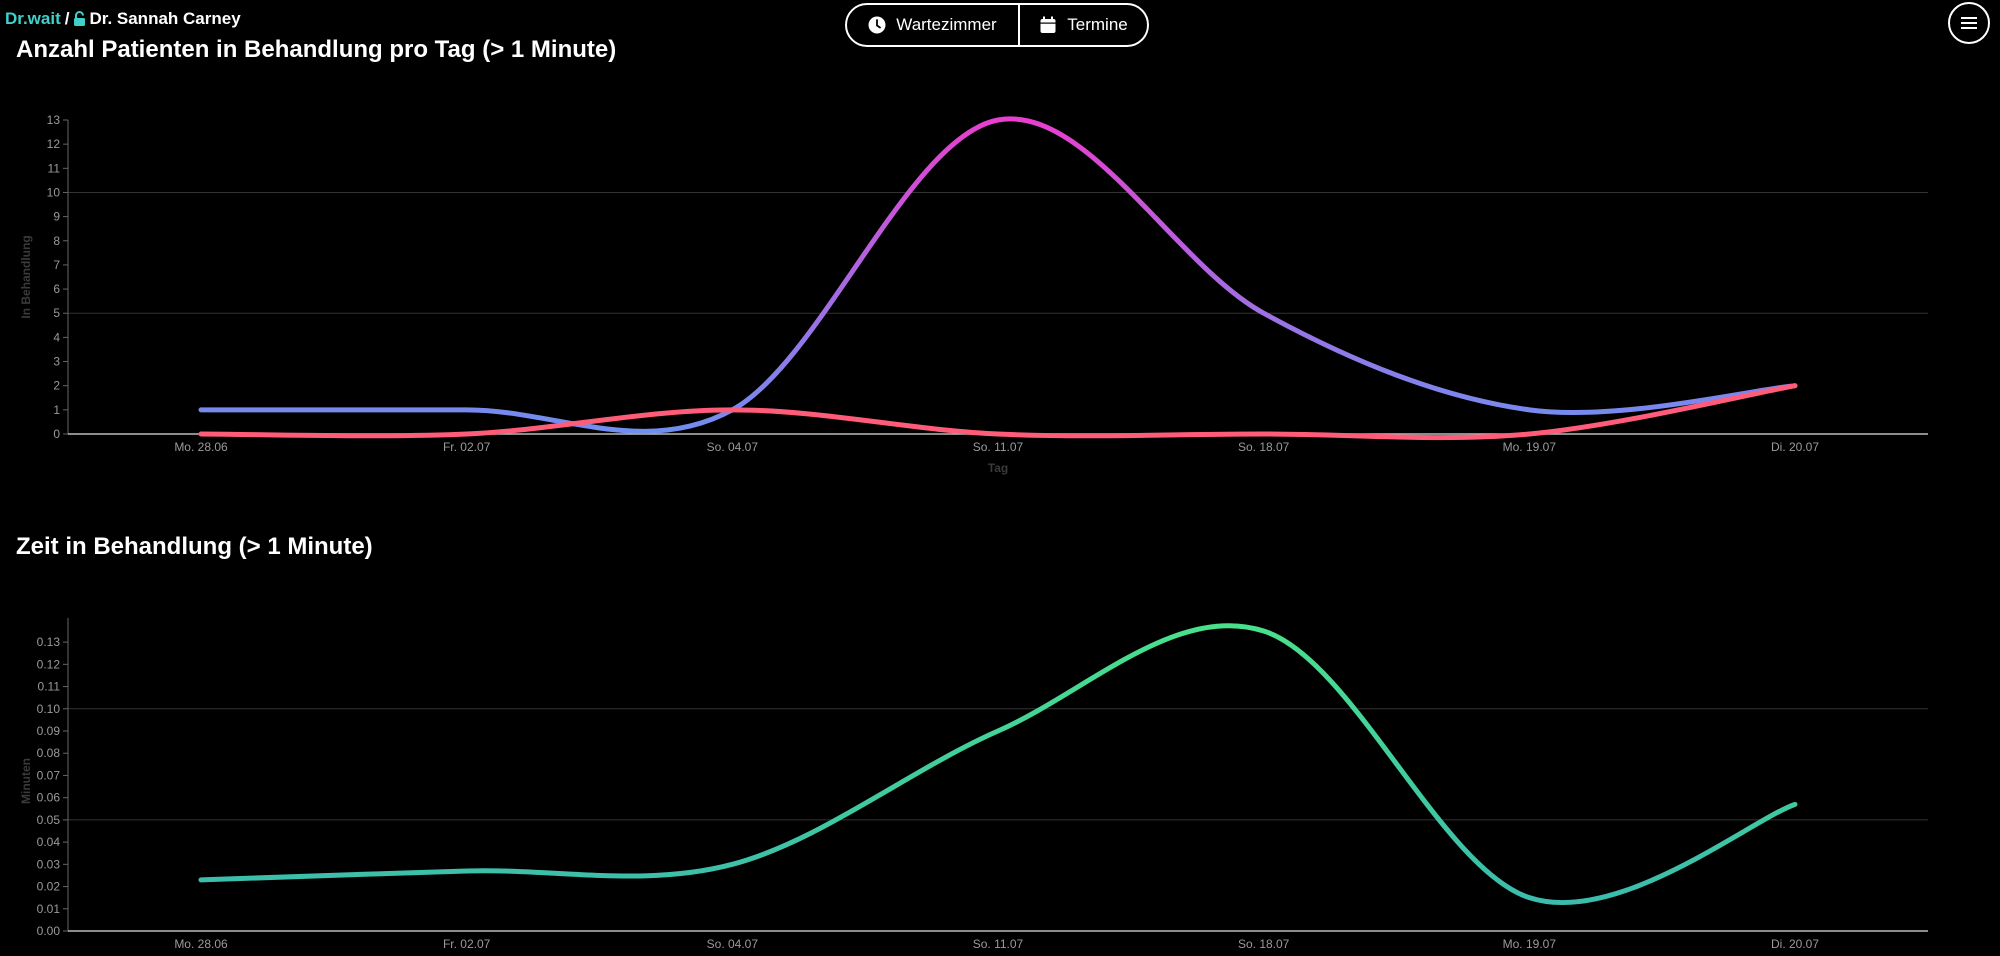  Describe the element at coordinates (54, 192) in the screenshot. I see `y-tick-label: 10` at that location.